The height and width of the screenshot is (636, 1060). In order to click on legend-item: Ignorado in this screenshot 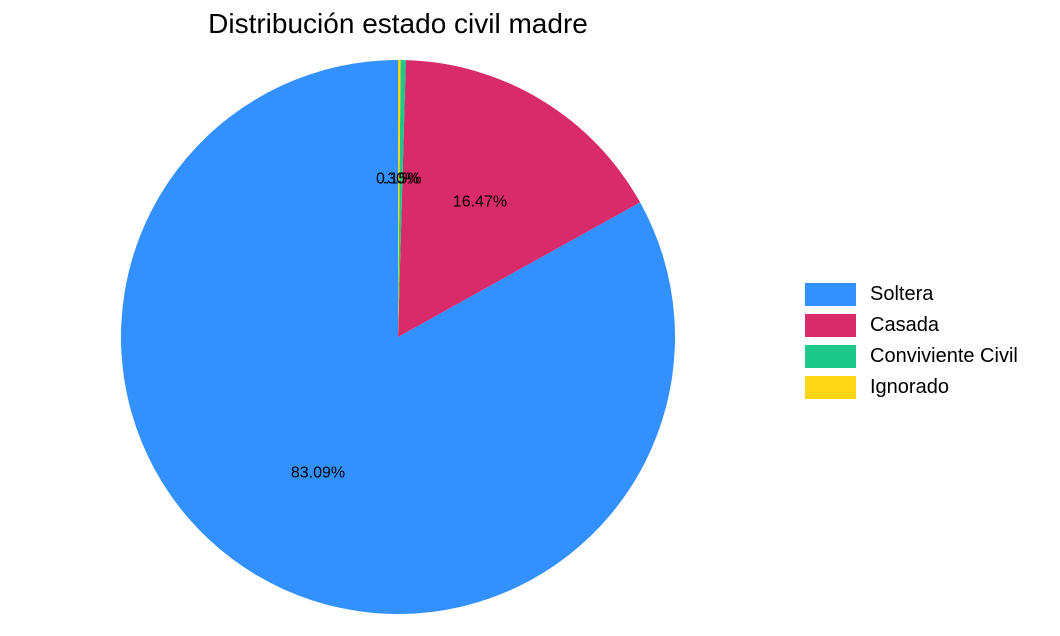, I will do `click(911, 387)`.